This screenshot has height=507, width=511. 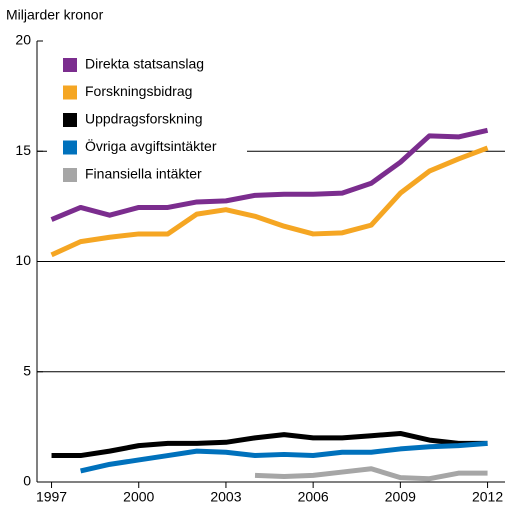 I want to click on x-tick-label: 1997, so click(x=51, y=497).